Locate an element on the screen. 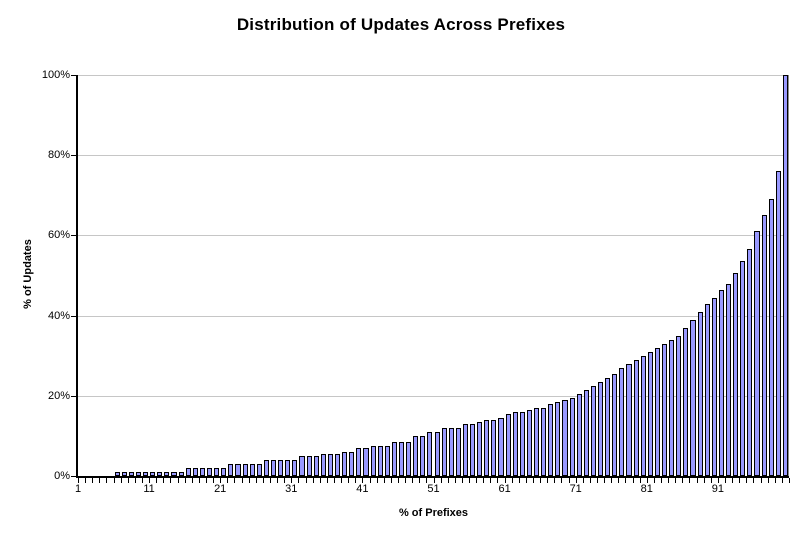  x-tick-label: 21 is located at coordinates (220, 489).